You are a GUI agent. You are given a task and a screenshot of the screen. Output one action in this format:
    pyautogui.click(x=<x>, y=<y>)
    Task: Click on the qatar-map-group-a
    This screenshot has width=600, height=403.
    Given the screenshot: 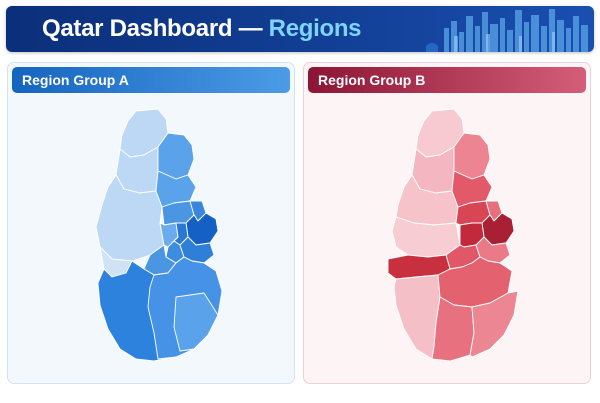 What is the action you would take?
    pyautogui.click(x=159, y=235)
    